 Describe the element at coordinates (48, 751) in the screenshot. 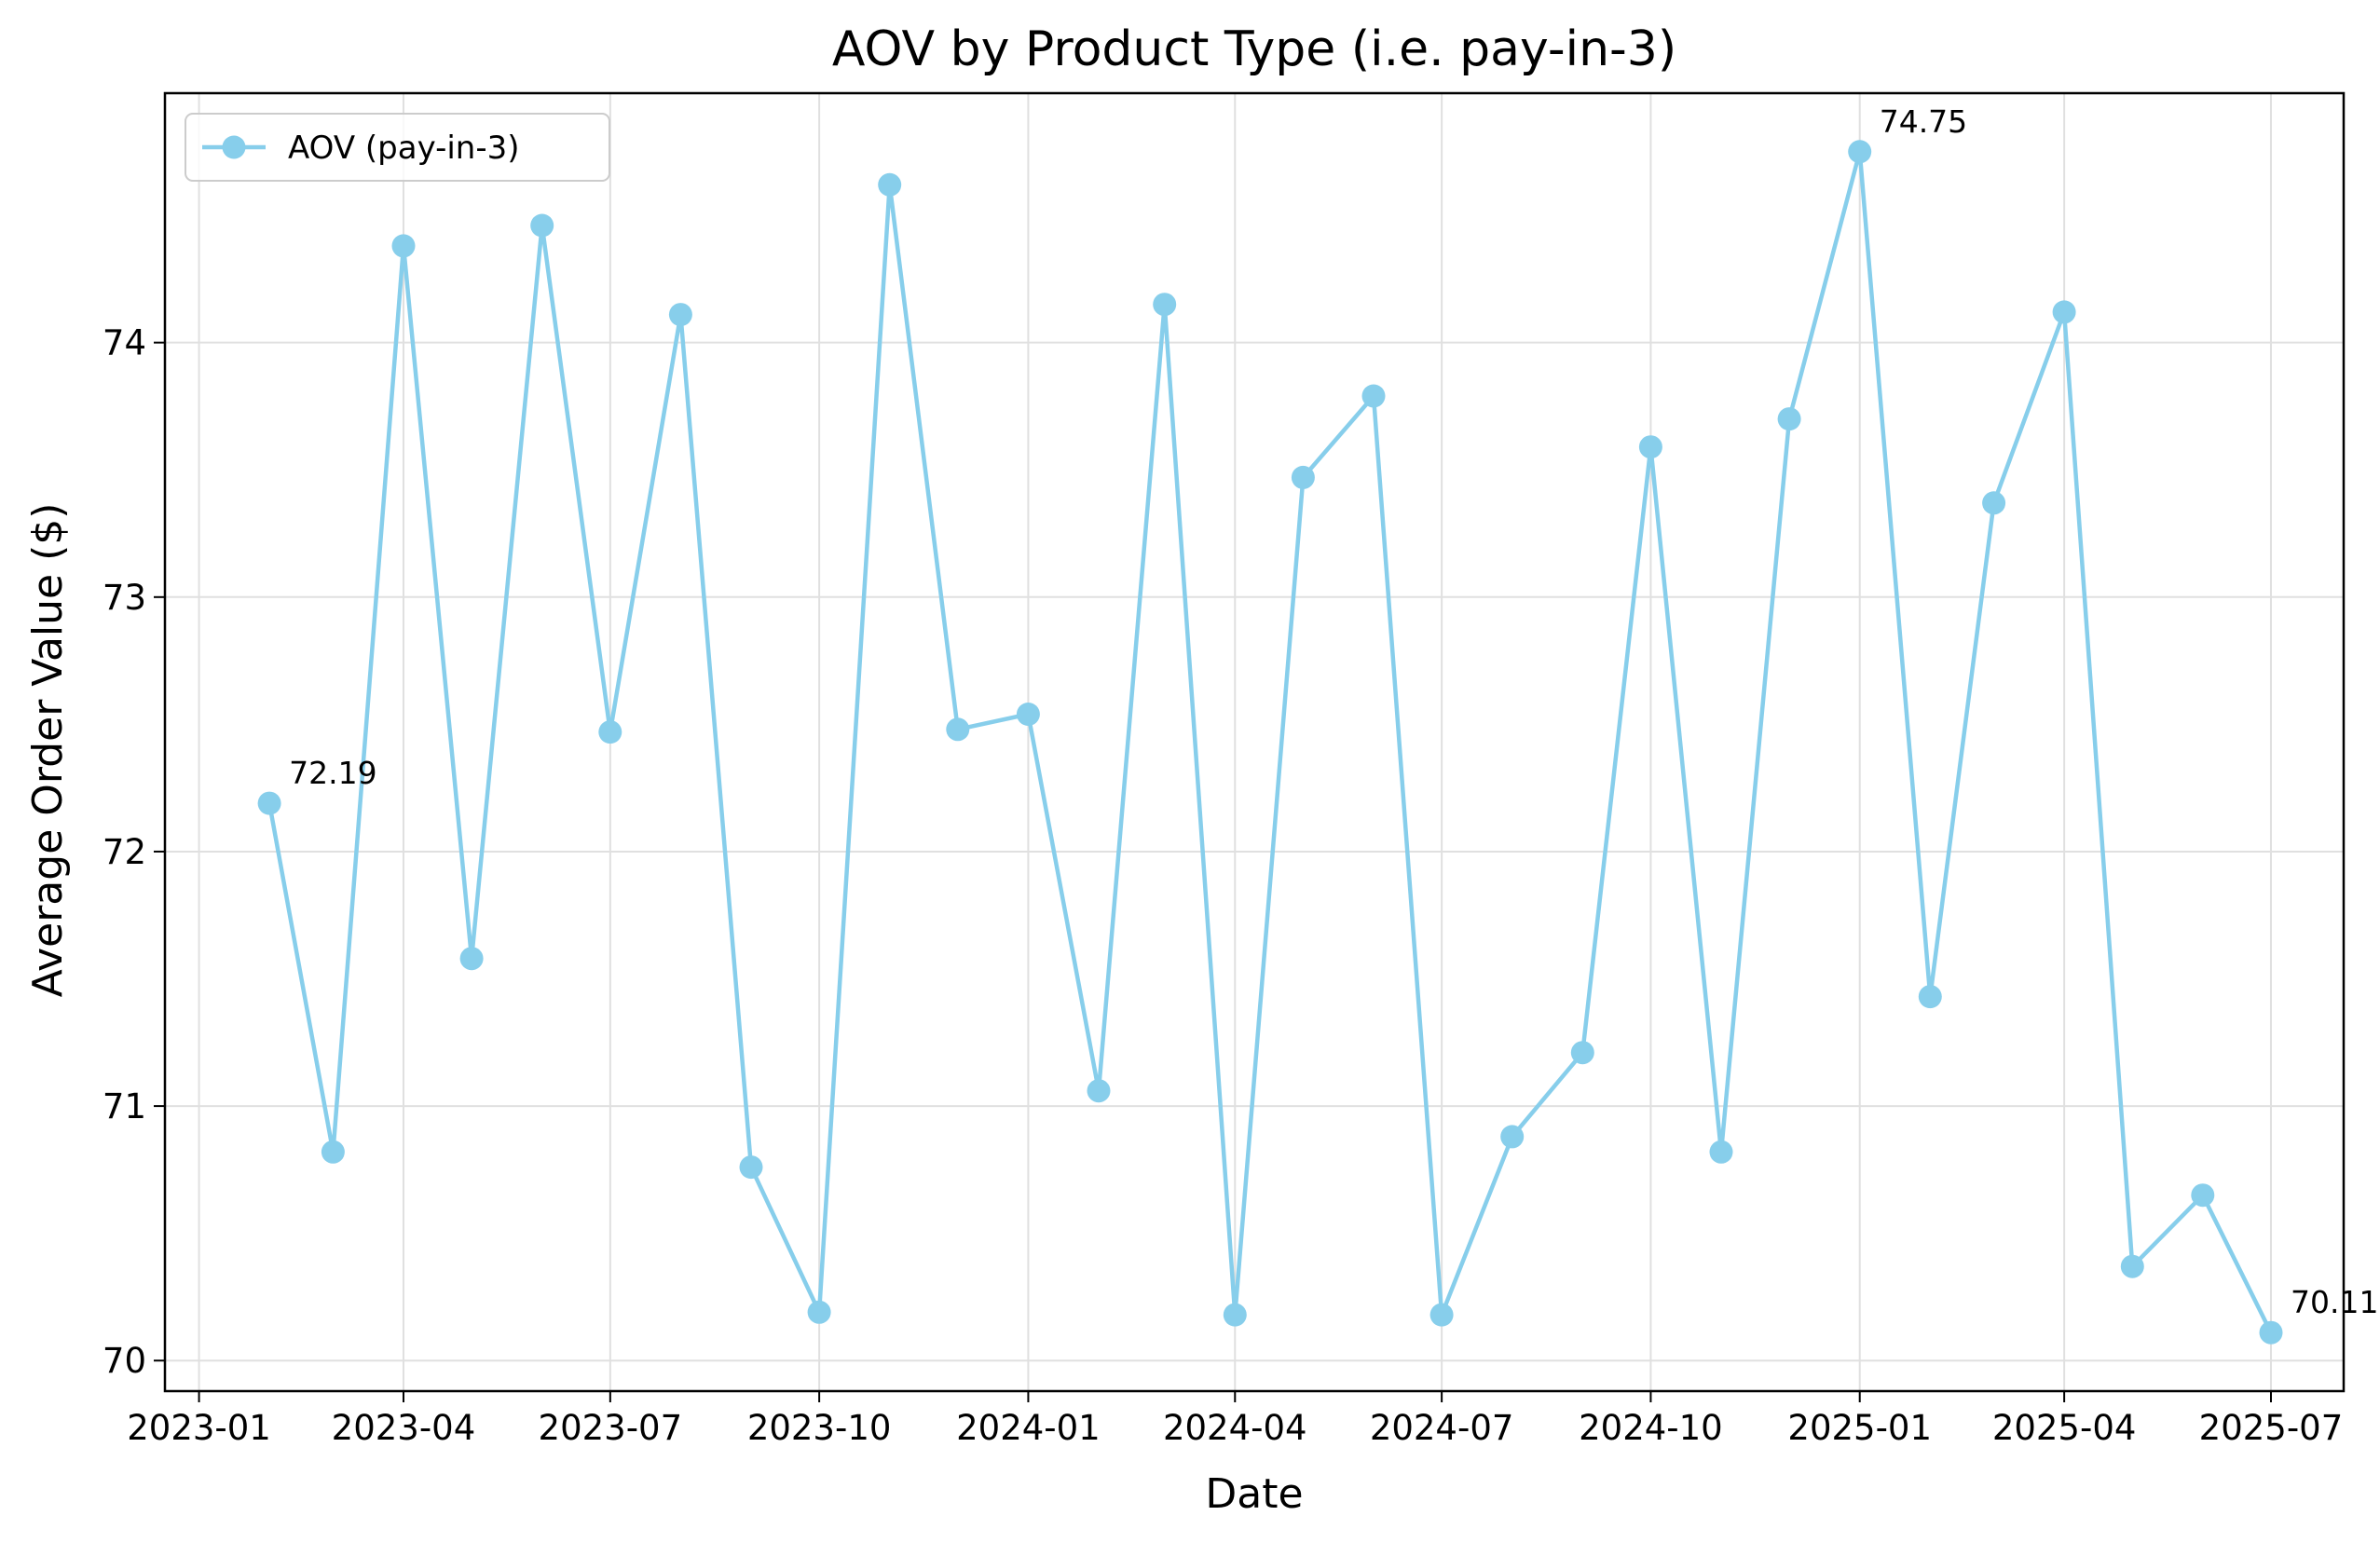

I see `y-axis-label: Average Order Value ($)` at that location.